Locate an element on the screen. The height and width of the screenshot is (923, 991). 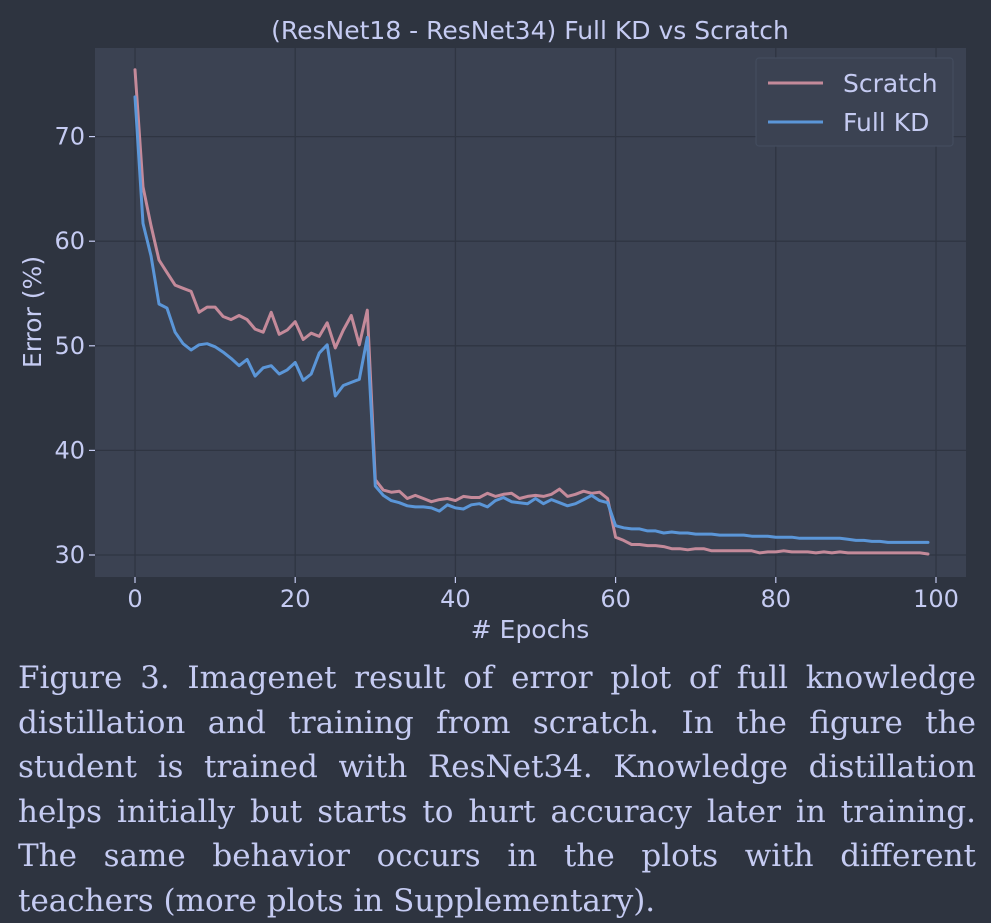
x-axis-label: # Epochs is located at coordinates (530, 629).